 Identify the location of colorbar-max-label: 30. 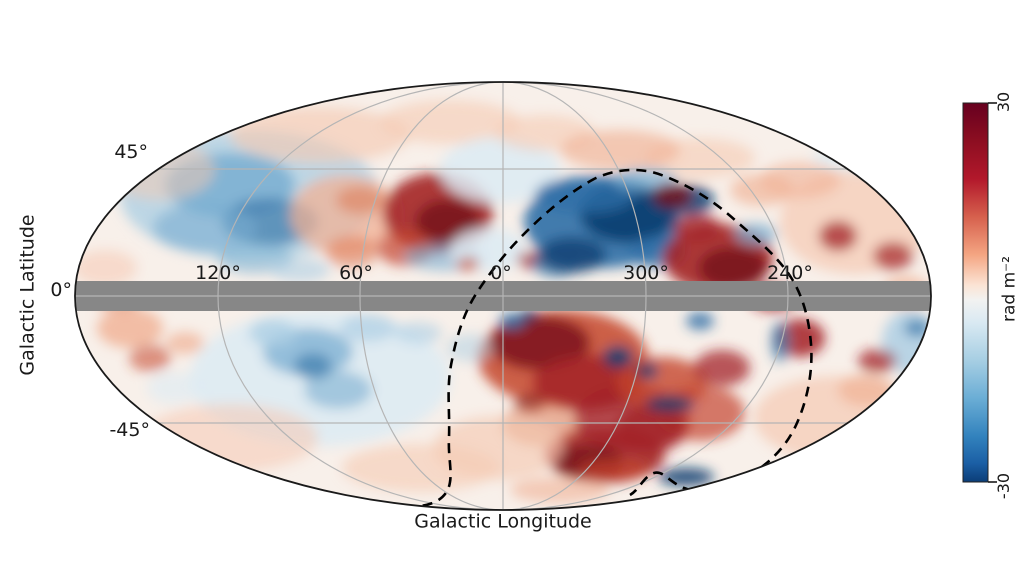
(1003, 102).